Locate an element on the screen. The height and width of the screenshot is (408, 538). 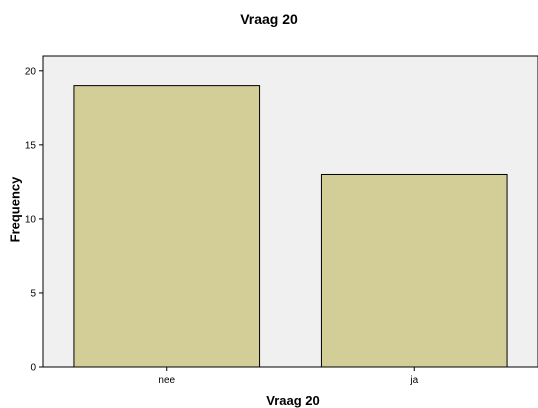
x-axis-label: Vraag 20 is located at coordinates (293, 400).